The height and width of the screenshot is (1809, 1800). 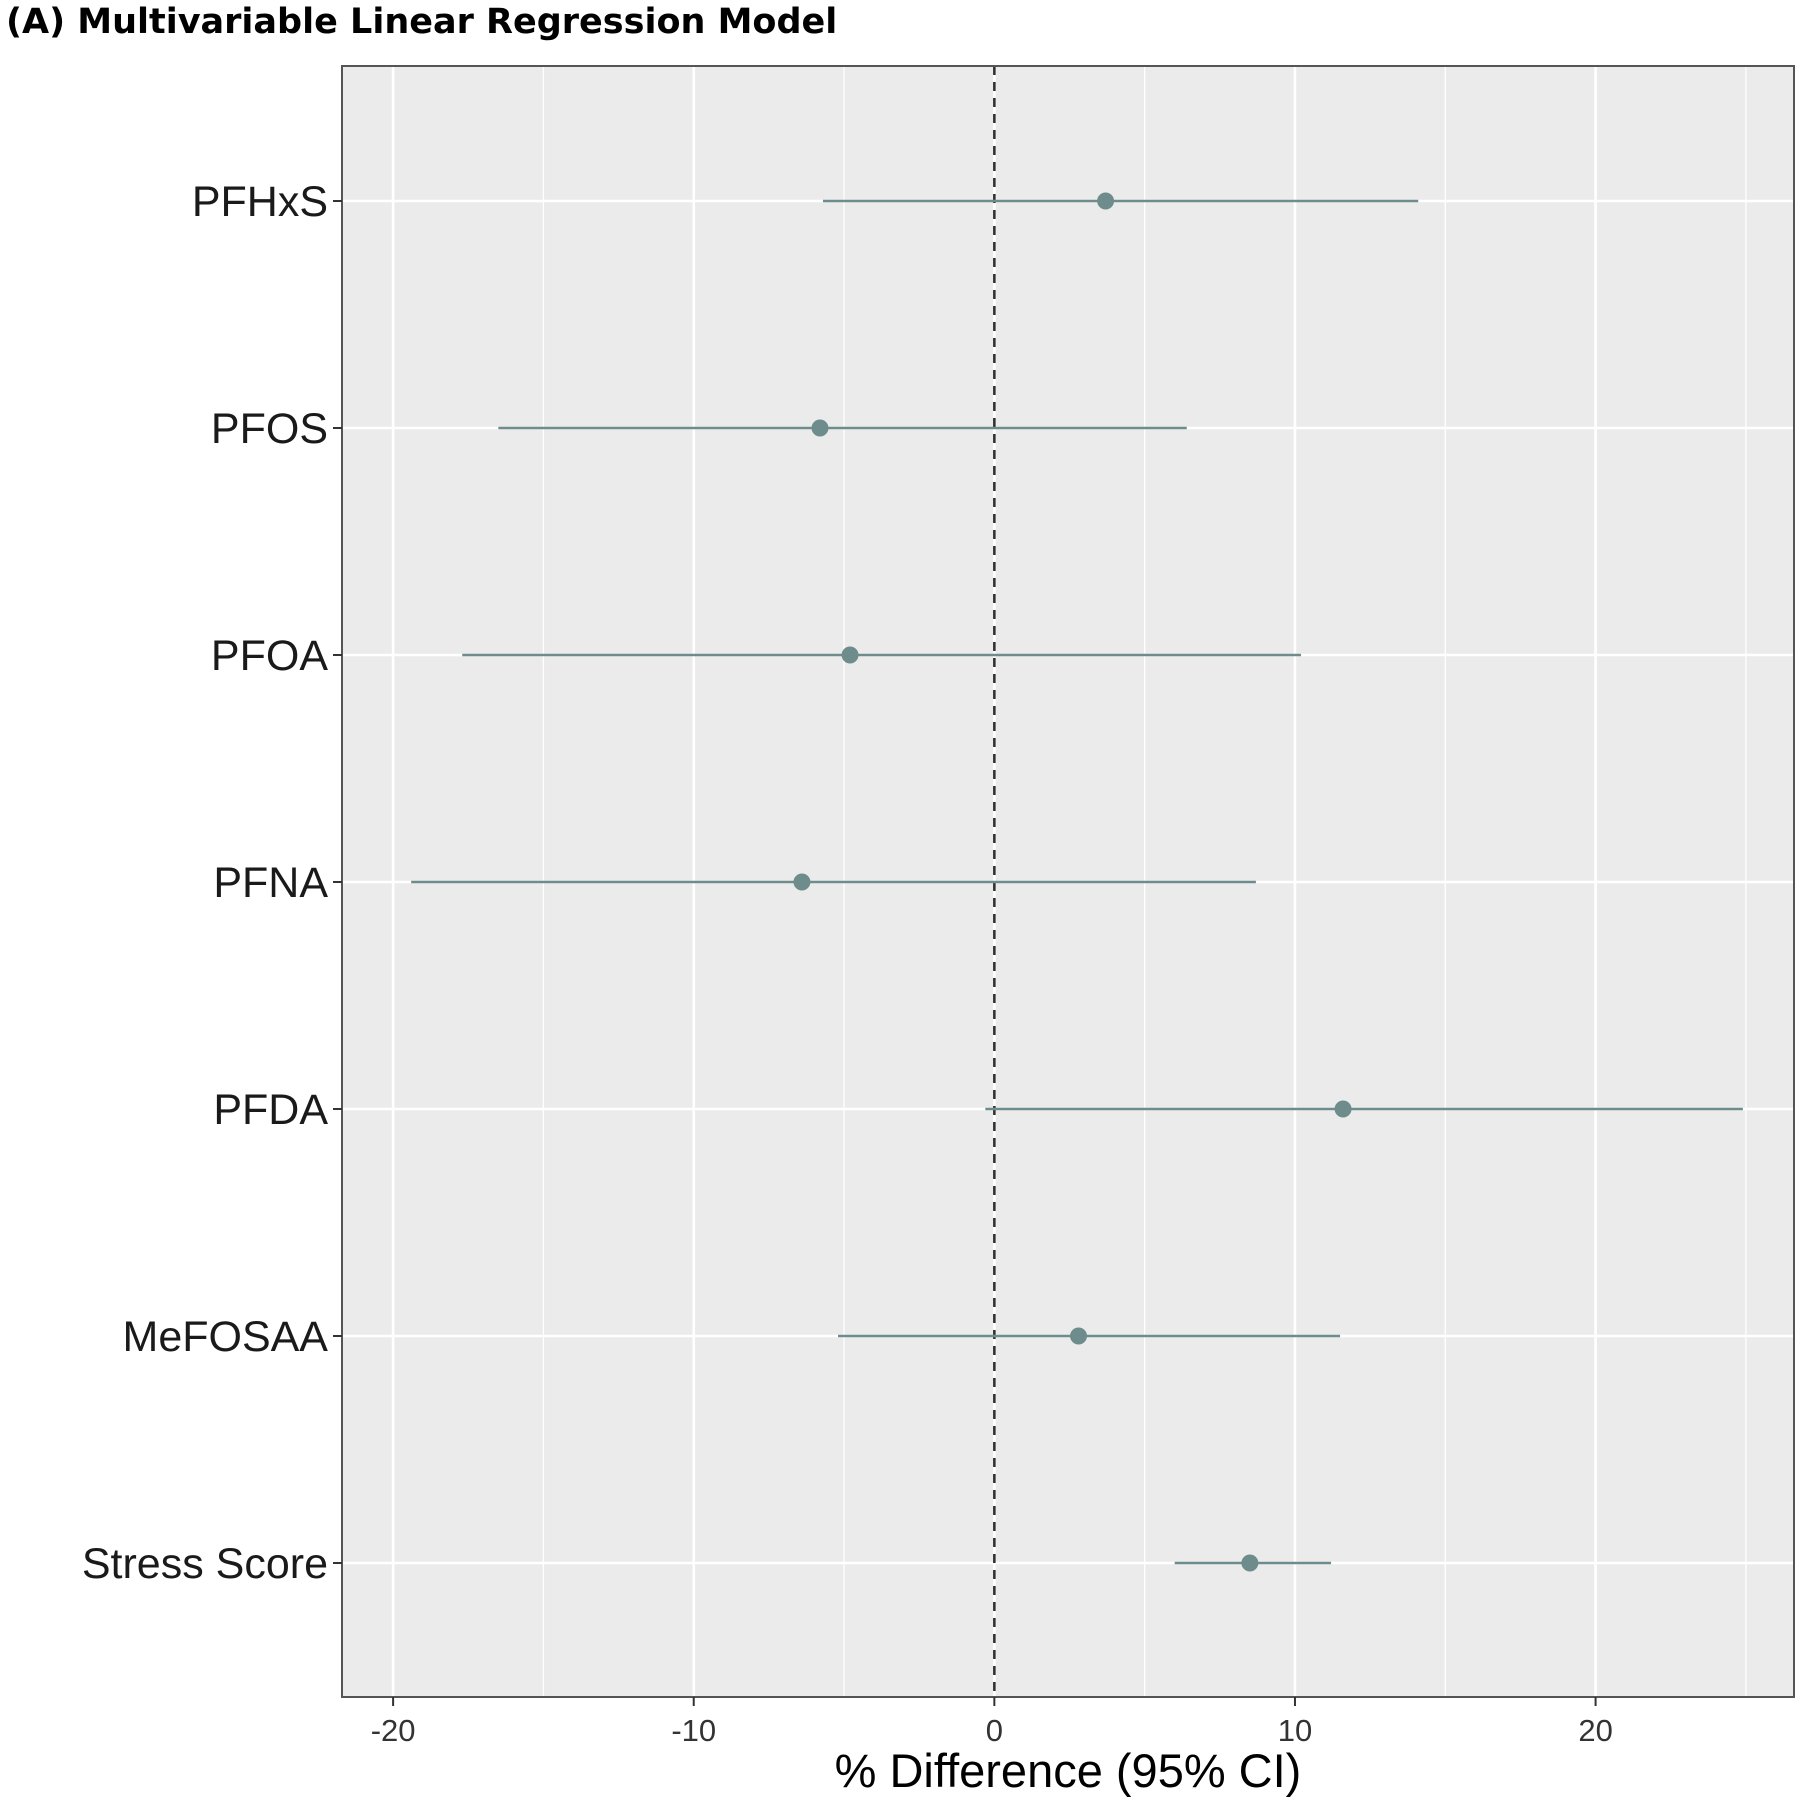 What do you see at coordinates (393, 1730) in the screenshot?
I see `x-tick-label: -20` at bounding box center [393, 1730].